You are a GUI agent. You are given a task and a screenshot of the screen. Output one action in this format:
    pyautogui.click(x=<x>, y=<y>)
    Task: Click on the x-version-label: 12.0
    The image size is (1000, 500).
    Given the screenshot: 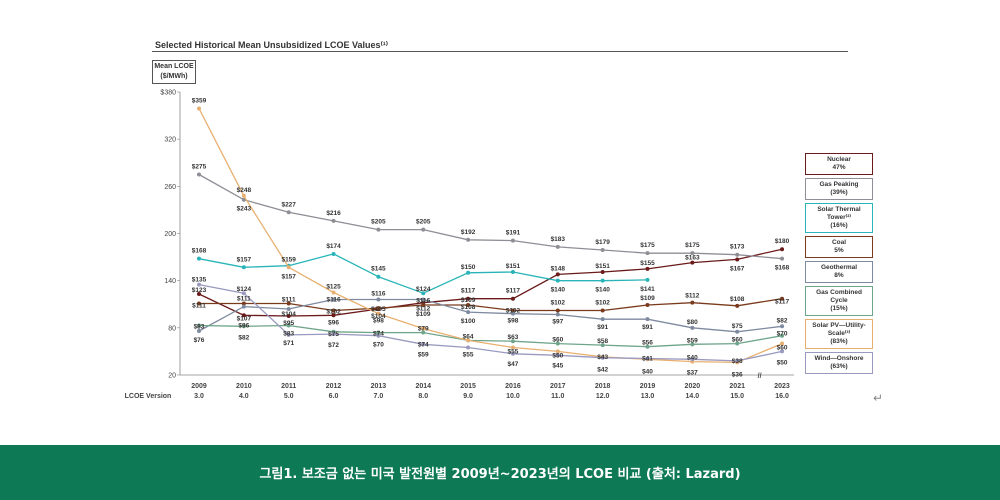 What is the action you would take?
    pyautogui.click(x=603, y=396)
    